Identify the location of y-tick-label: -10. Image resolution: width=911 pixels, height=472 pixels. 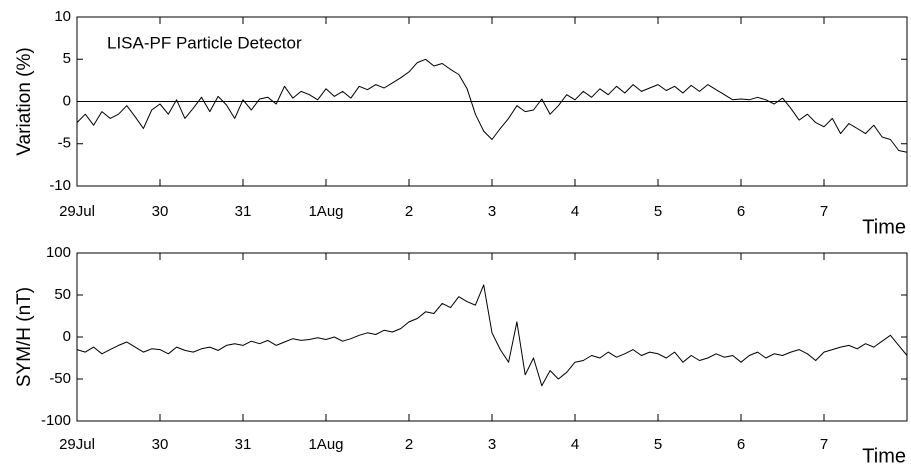
(60, 185).